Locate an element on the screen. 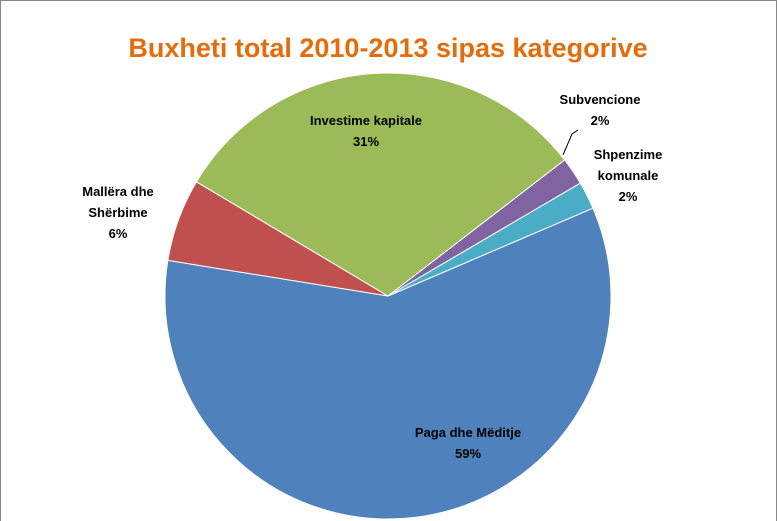  label-line: komunale is located at coordinates (628, 175).